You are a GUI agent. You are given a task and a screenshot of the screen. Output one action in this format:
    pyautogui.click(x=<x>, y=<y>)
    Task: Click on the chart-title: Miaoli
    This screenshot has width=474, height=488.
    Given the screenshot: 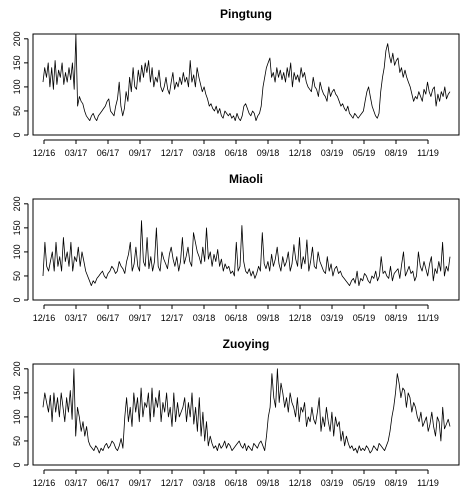 What is the action you would take?
    pyautogui.click(x=246, y=179)
    